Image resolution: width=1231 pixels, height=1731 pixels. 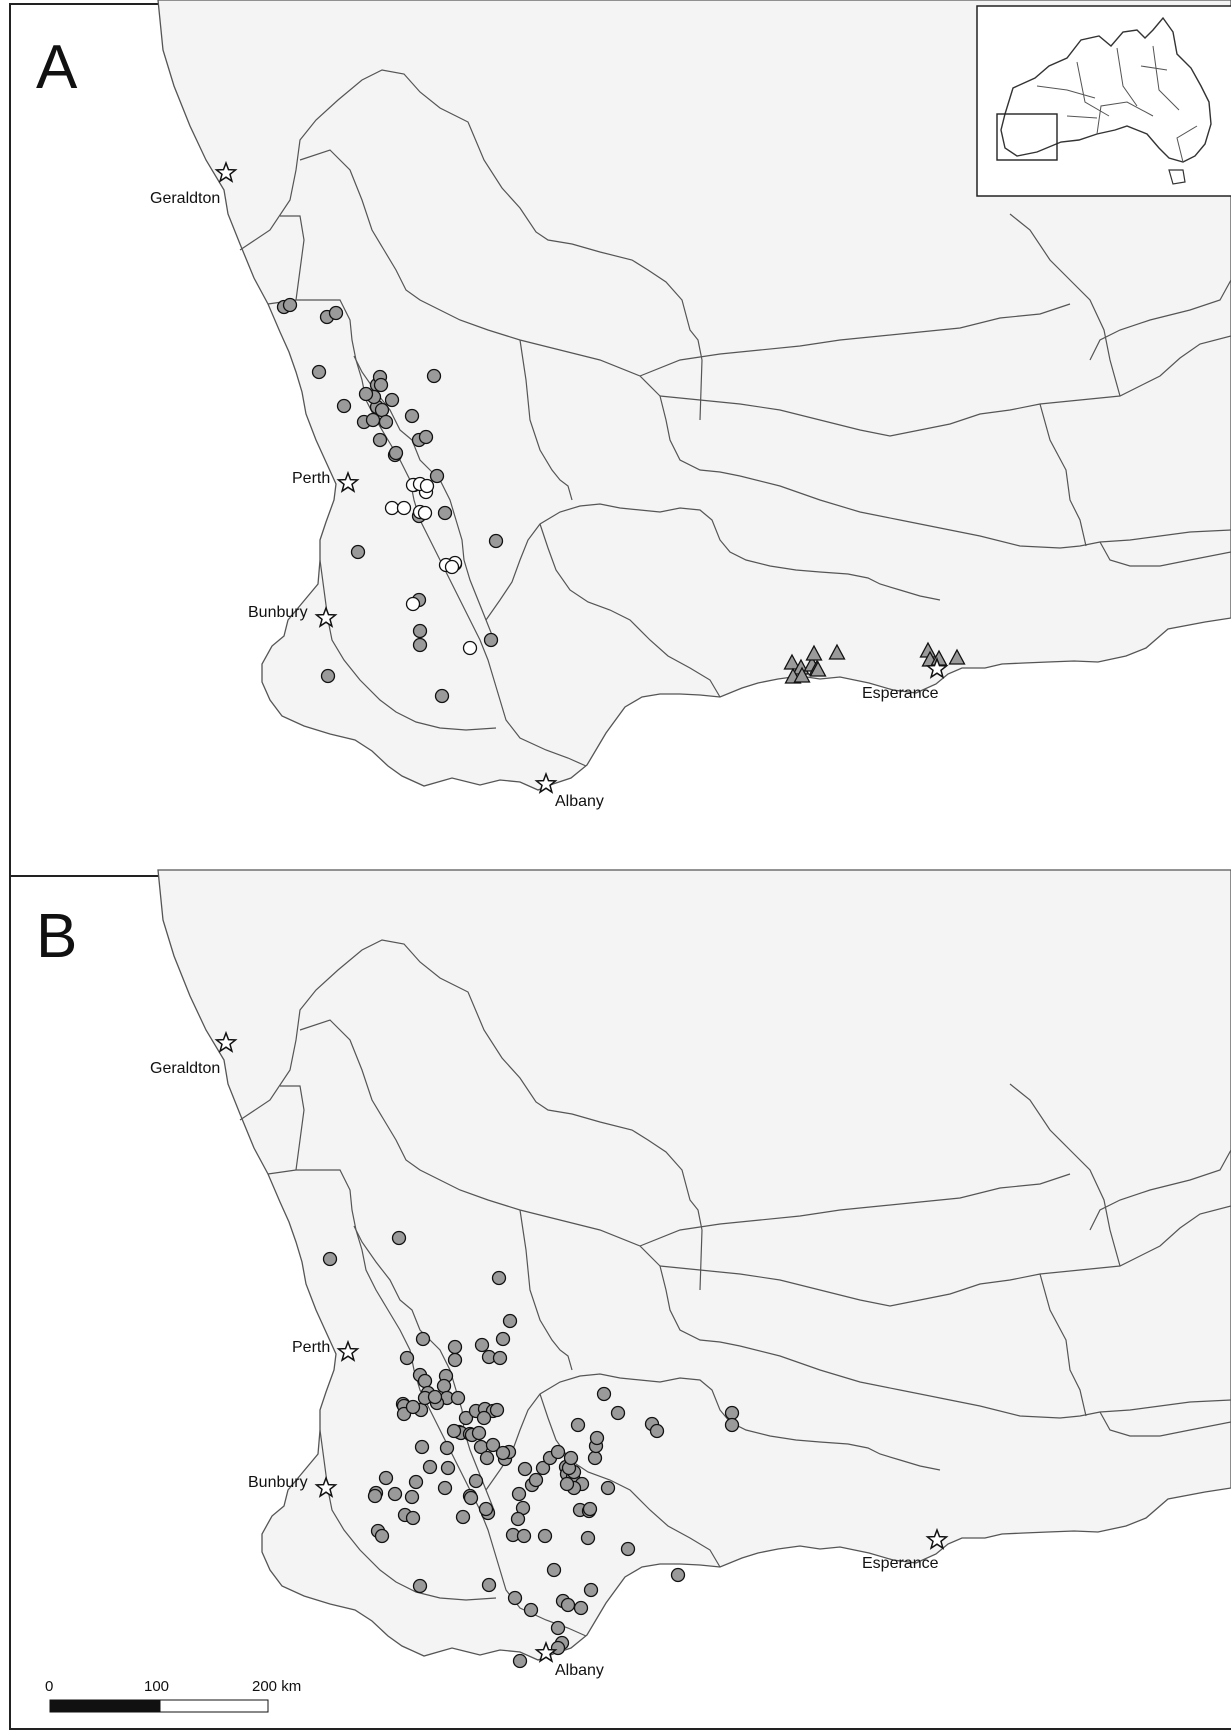 What do you see at coordinates (311, 1347) in the screenshot?
I see `town-label: Perth` at bounding box center [311, 1347].